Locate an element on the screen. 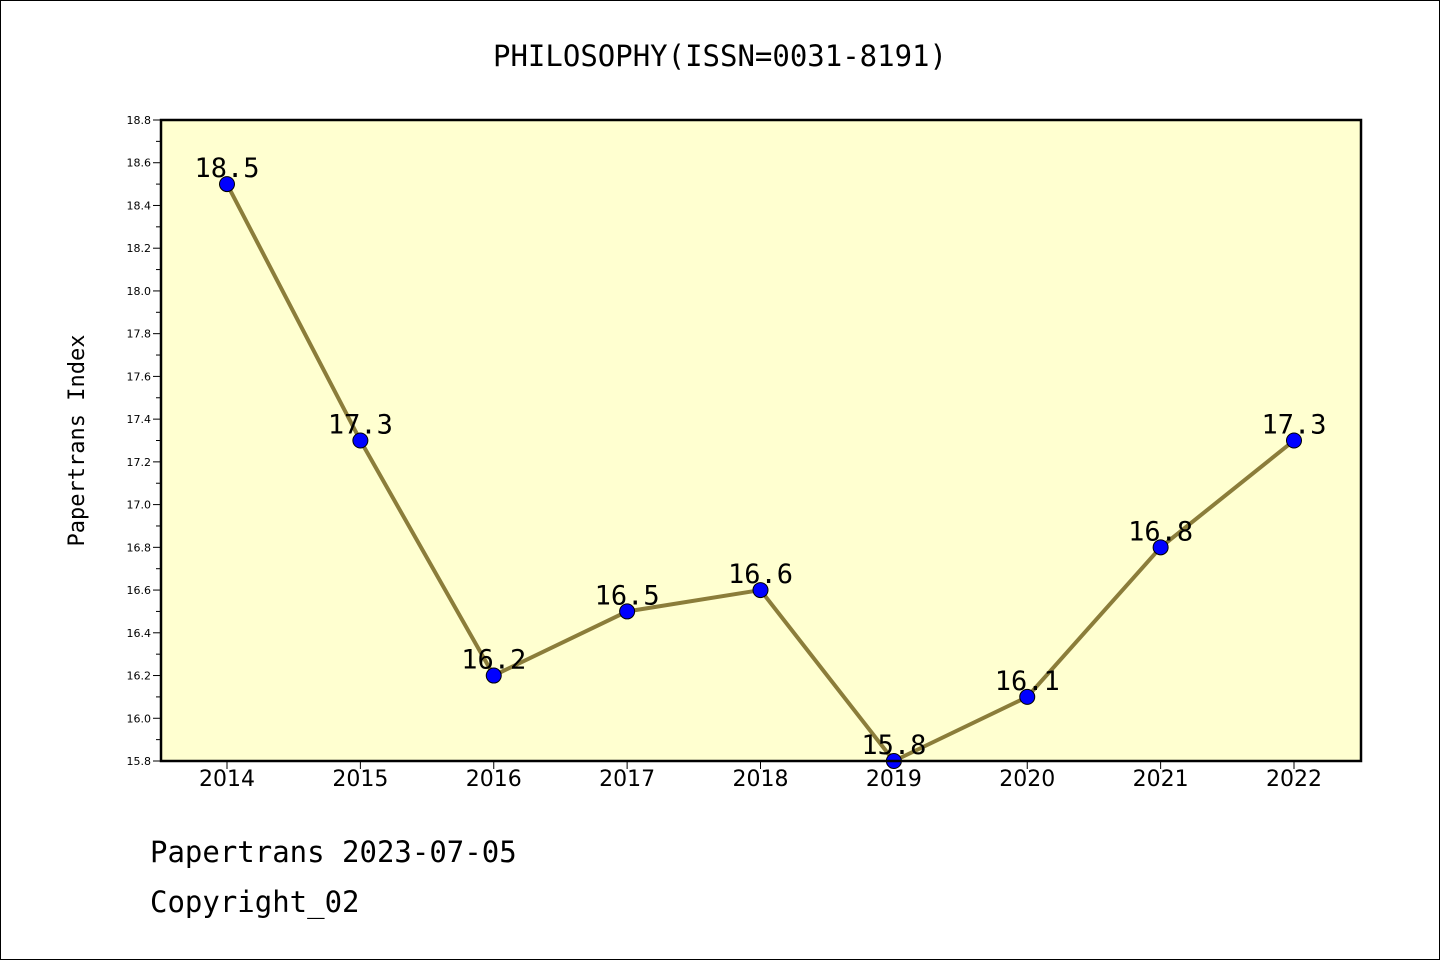 The image size is (1440, 960). x-tick-label: 2018 is located at coordinates (761, 779).